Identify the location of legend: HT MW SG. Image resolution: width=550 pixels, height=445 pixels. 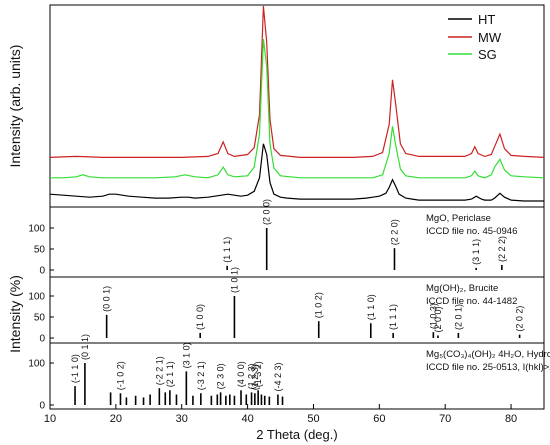
(475, 37).